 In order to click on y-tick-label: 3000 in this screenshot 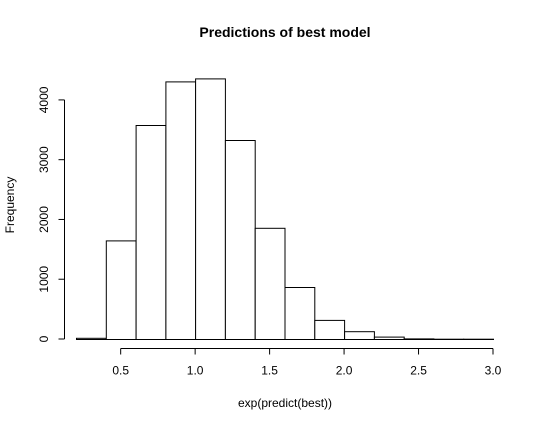, I will do `click(44, 159)`.